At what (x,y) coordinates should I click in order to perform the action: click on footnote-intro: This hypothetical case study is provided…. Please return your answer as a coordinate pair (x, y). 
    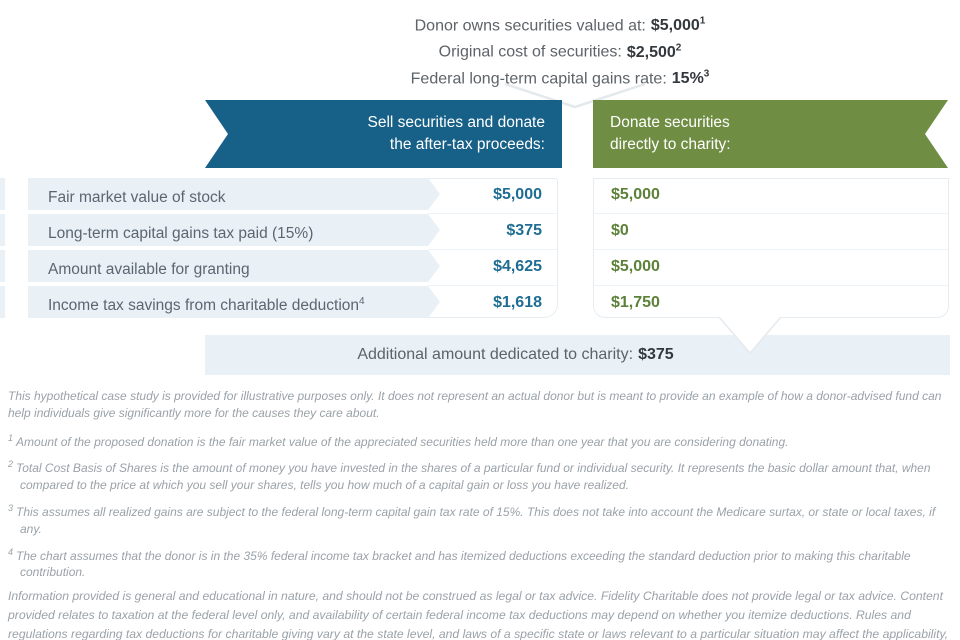
    Looking at the image, I should click on (475, 404).